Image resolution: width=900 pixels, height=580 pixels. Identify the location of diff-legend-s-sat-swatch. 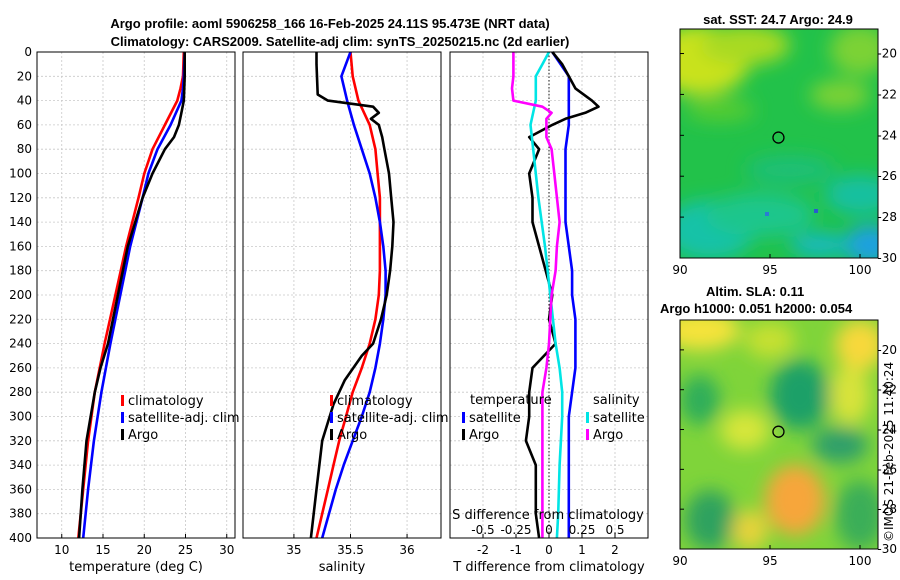
(587, 417).